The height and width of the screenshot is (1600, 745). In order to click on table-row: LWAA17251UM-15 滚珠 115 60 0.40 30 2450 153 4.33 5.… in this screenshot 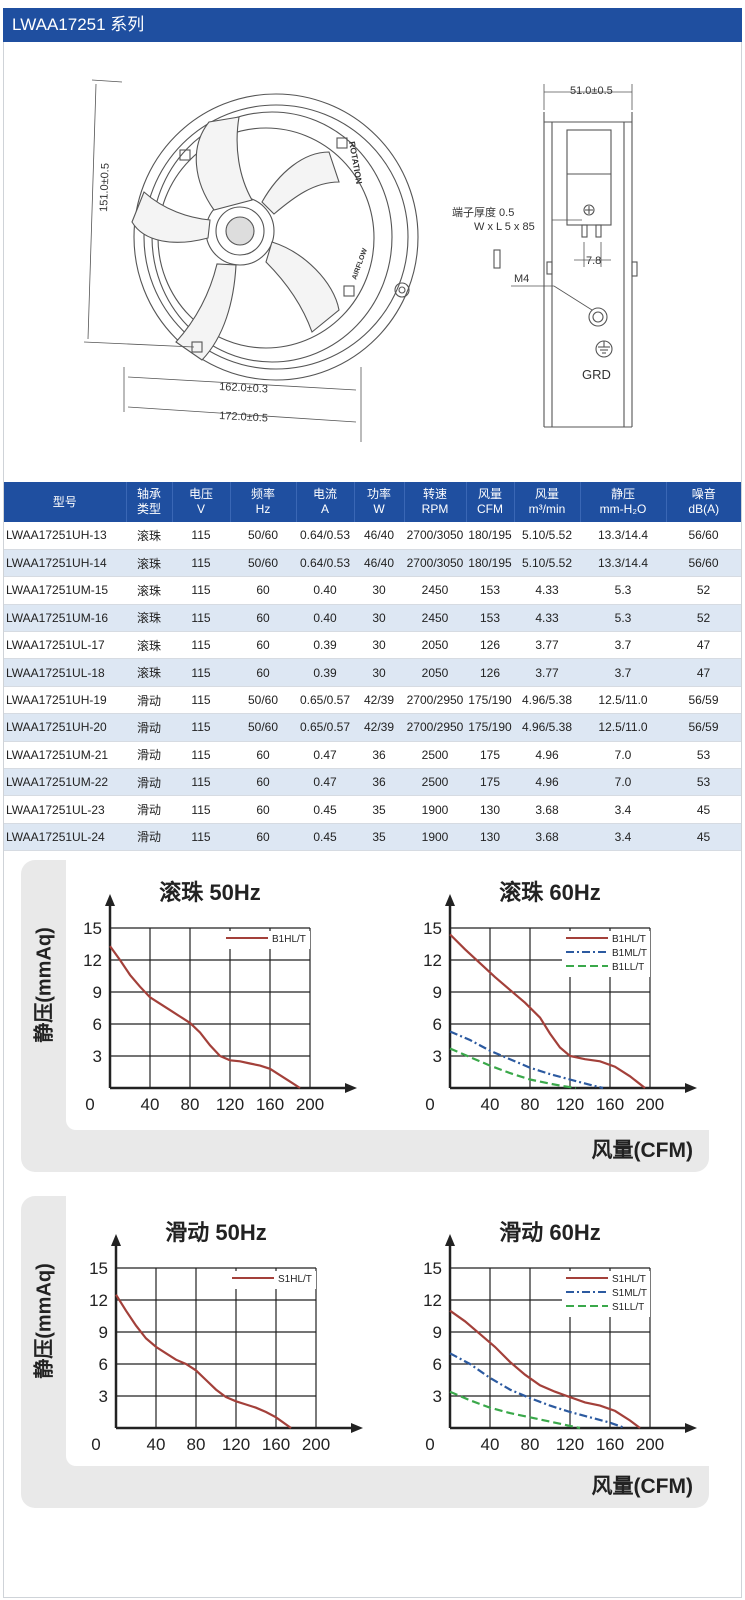, I will do `click(372, 590)`.